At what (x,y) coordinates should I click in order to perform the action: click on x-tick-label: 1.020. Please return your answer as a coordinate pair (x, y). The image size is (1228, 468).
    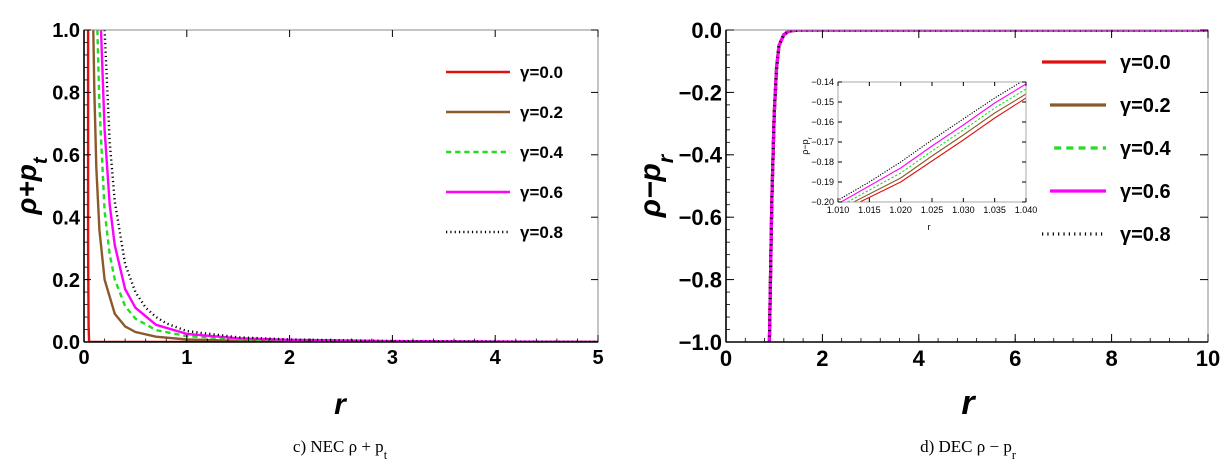
    Looking at the image, I should click on (900, 210).